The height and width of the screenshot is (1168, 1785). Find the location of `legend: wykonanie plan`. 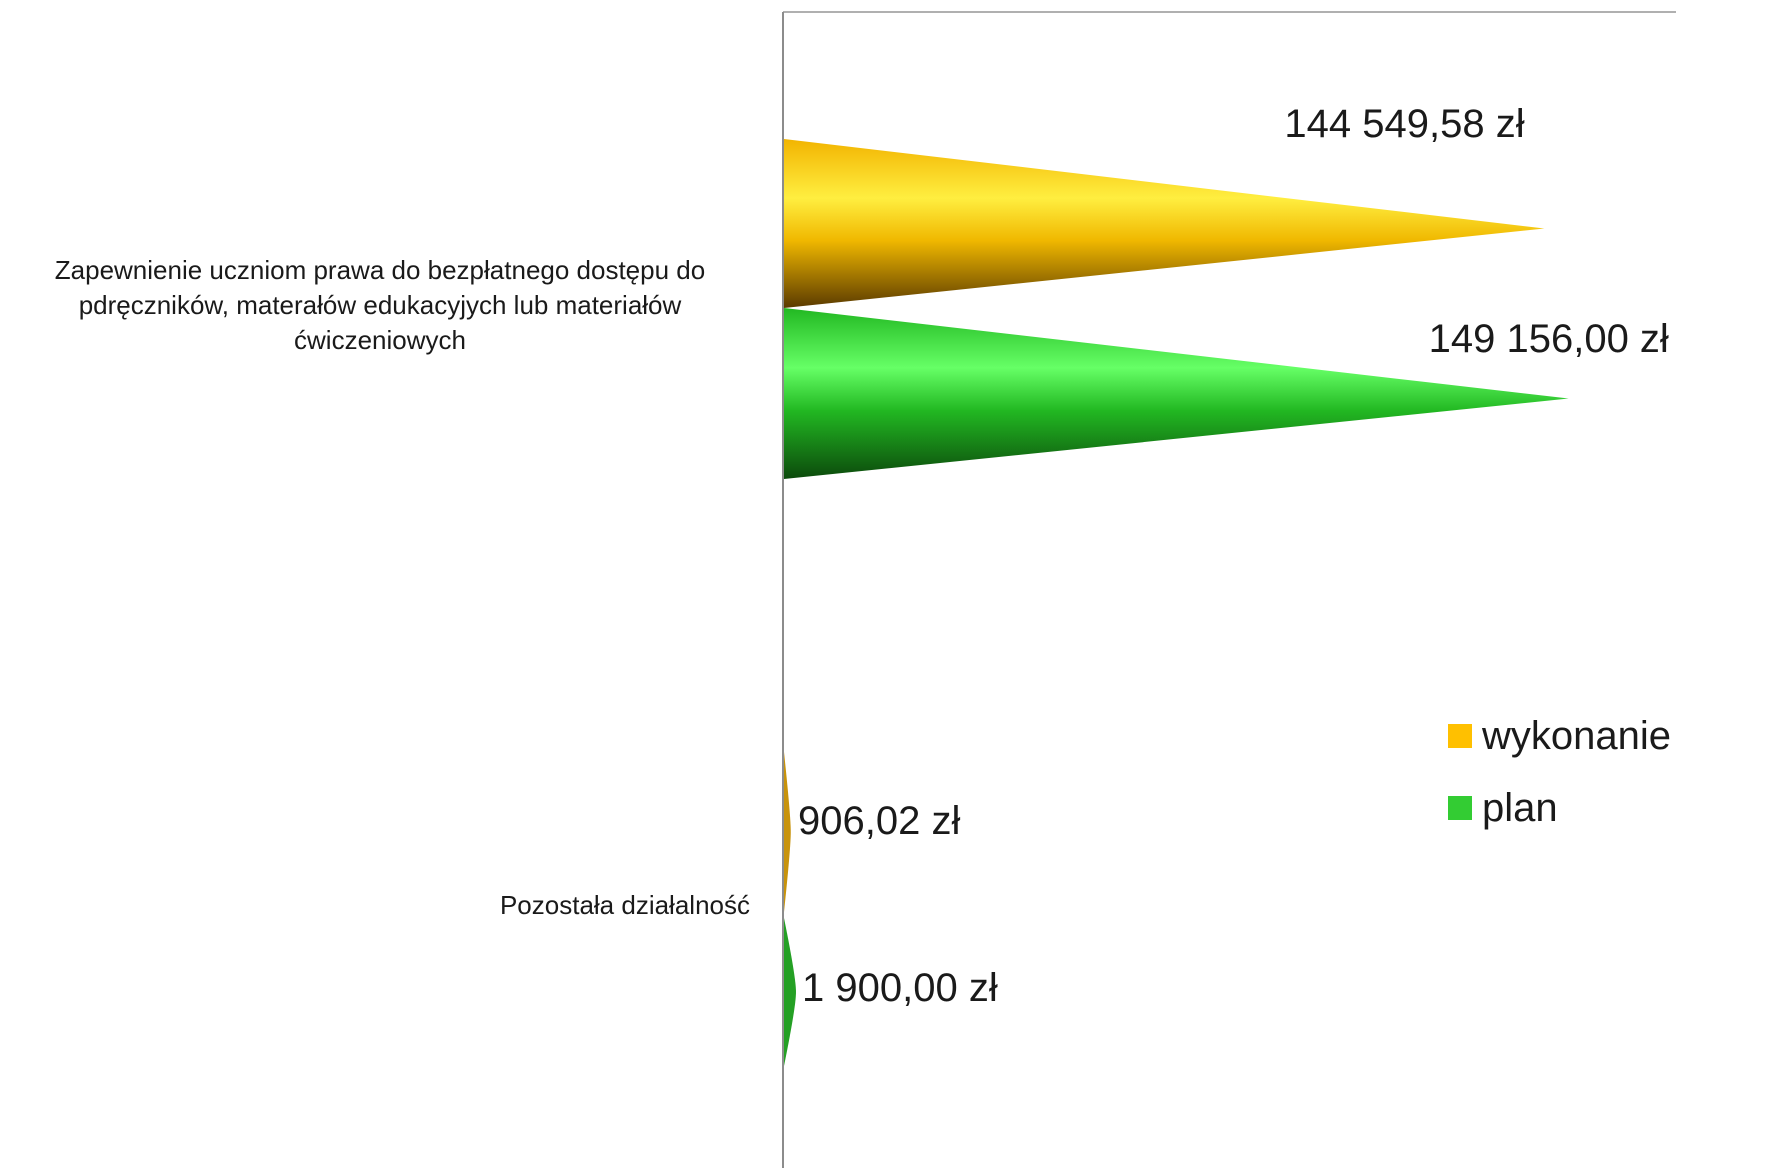

legend: wykonanie plan is located at coordinates (1559, 772).